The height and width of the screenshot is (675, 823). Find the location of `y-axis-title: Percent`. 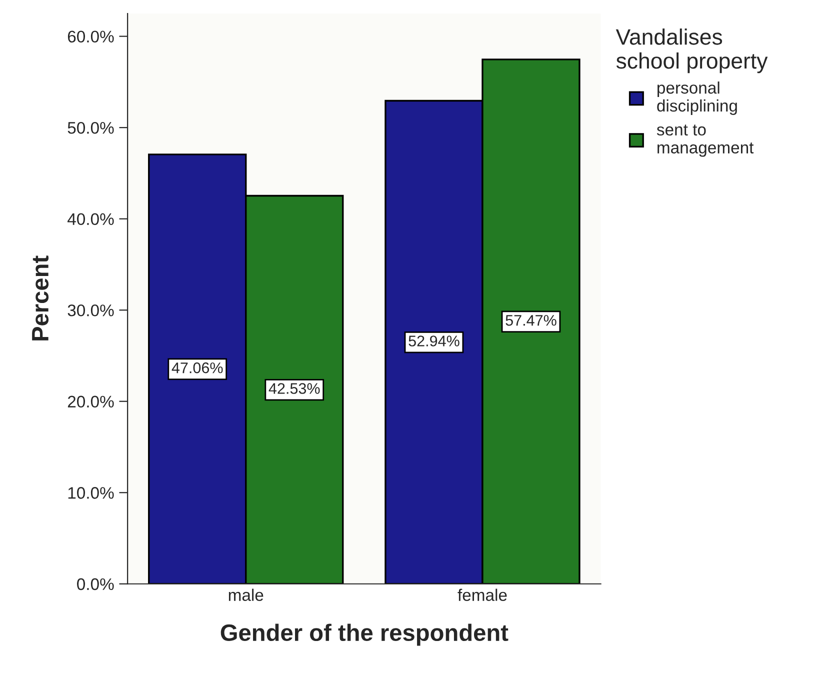

y-axis-title: Percent is located at coordinates (40, 298).